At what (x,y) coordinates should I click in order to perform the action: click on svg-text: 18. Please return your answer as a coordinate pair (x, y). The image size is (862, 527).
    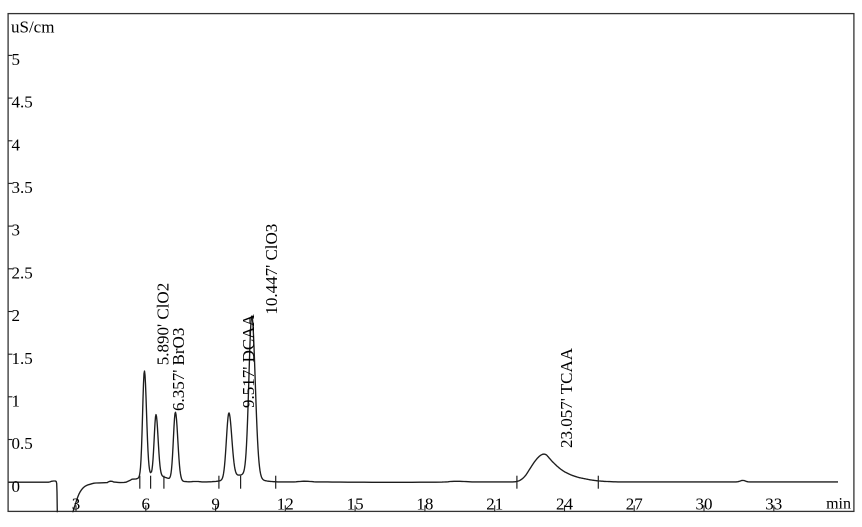
    Looking at the image, I should click on (424, 503).